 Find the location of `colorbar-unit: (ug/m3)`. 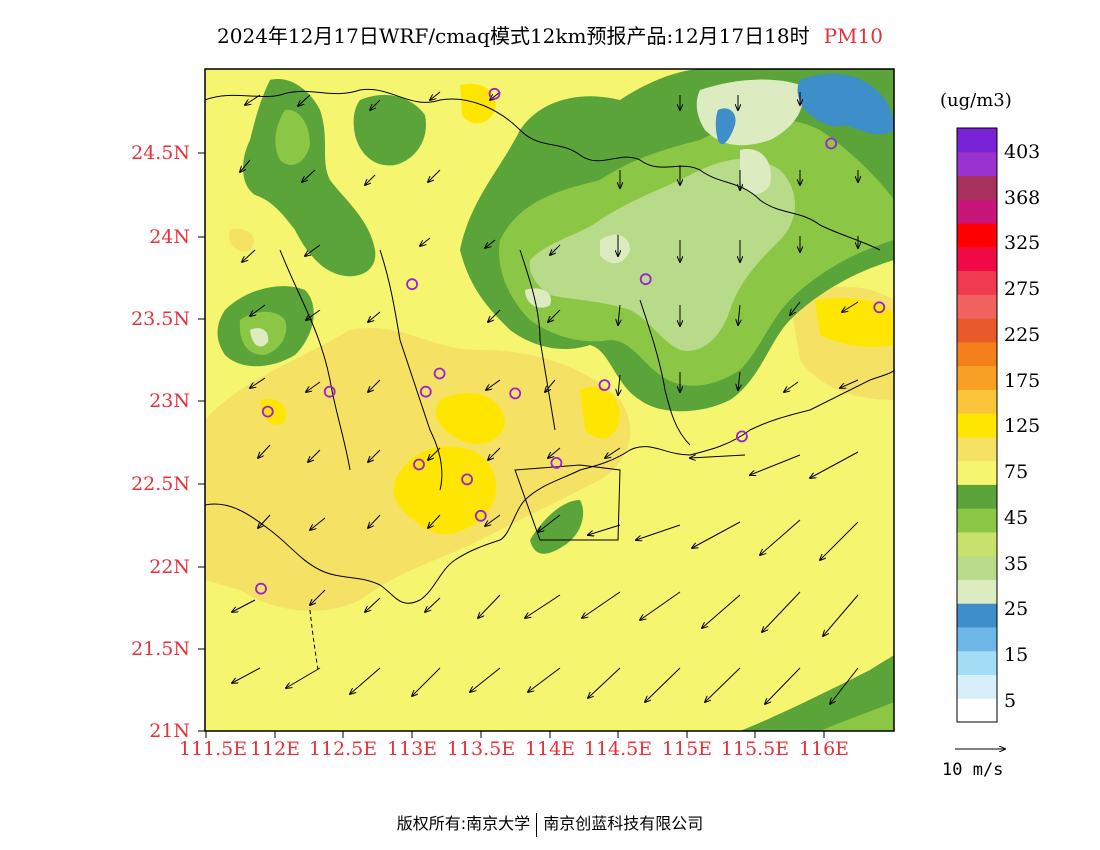

colorbar-unit: (ug/m3) is located at coordinates (976, 100).